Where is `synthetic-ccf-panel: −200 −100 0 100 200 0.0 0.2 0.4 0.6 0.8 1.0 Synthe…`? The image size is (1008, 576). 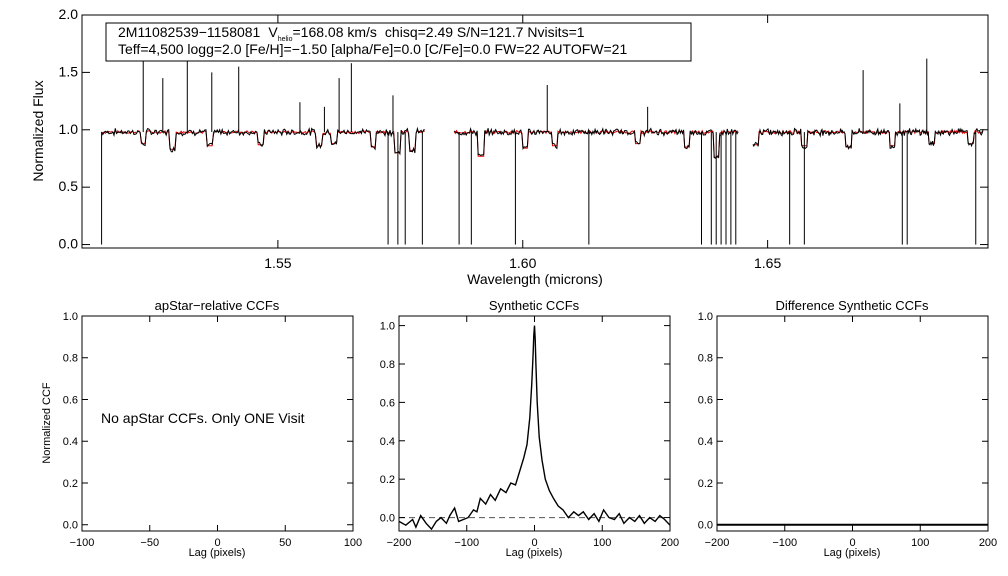 synthetic-ccf-panel: −200 −100 0 100 200 0.0 0.2 0.4 0.6 0.8 1.0 Synthe… is located at coordinates (529, 428).